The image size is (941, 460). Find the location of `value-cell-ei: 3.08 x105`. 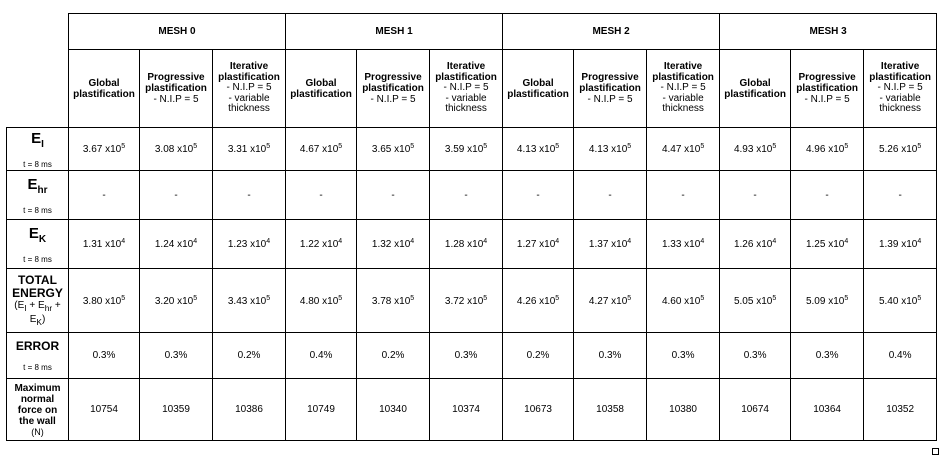

value-cell-ei: 3.08 x105 is located at coordinates (176, 149).